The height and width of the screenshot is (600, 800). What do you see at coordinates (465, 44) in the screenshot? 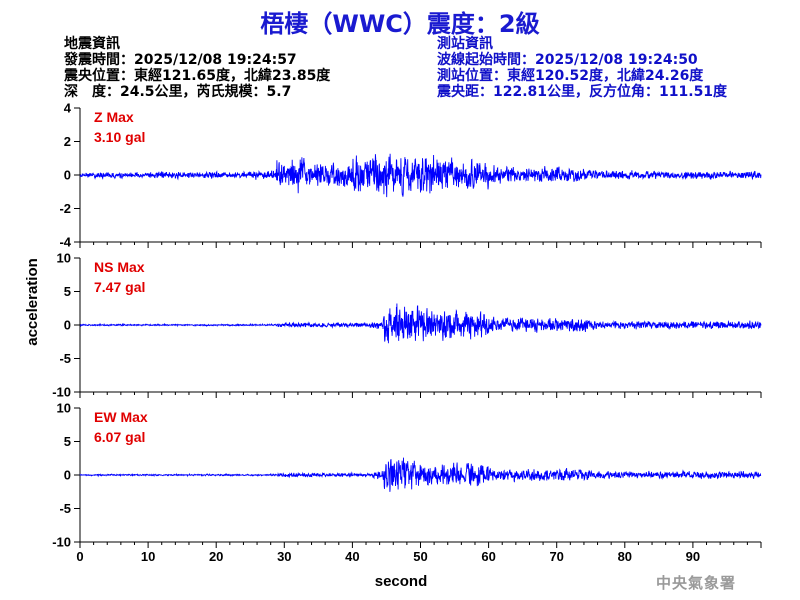
I see `station-info-heading: 測站資訊` at bounding box center [465, 44].